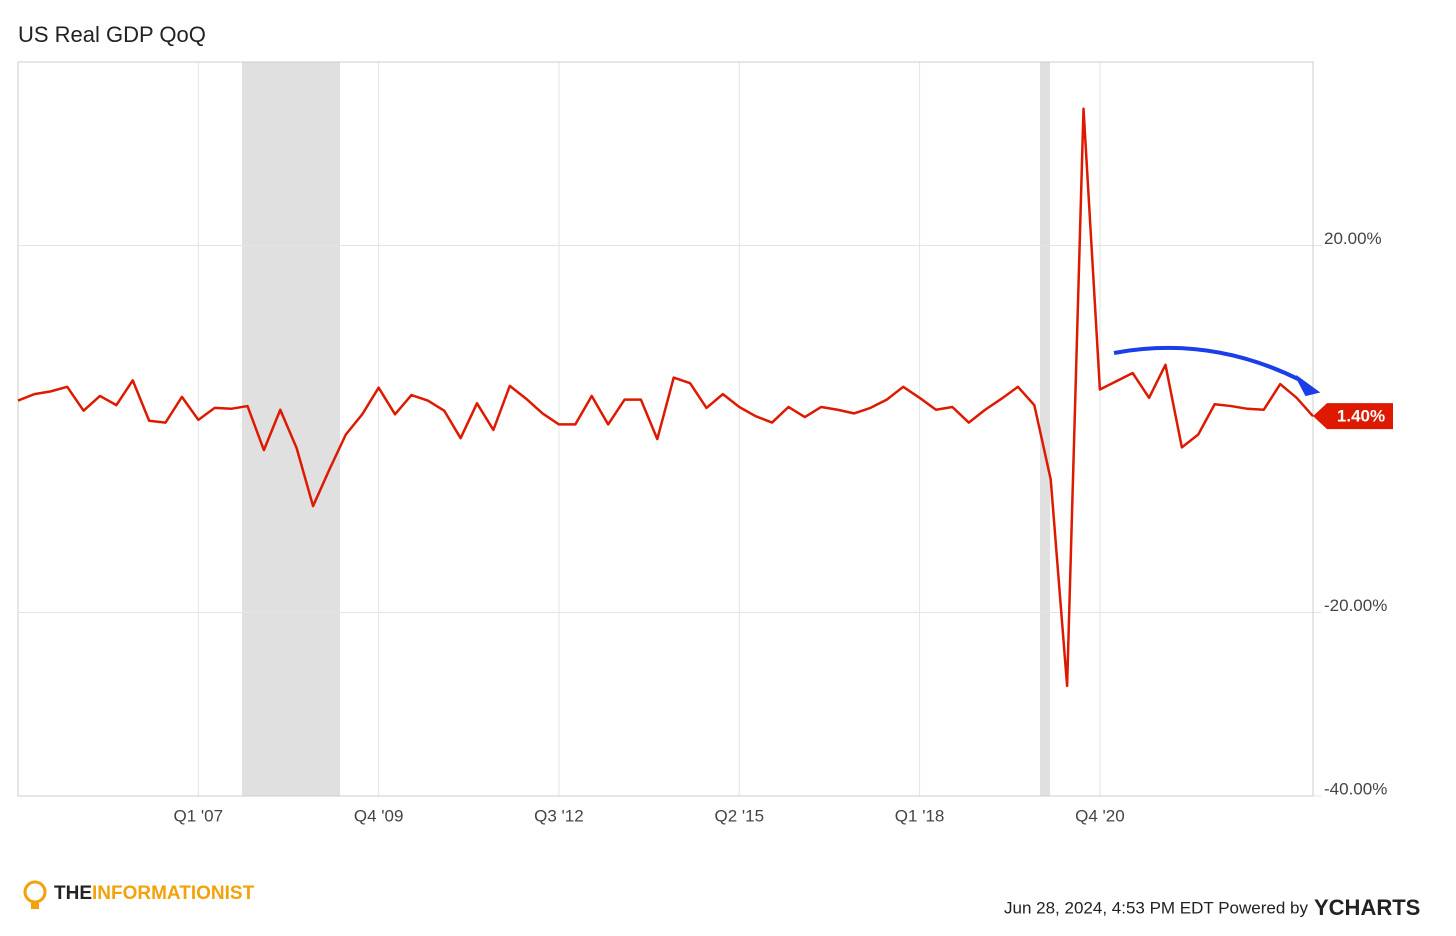 The width and height of the screenshot is (1456, 936). I want to click on y-tick-label: -20.00%, so click(1355, 605).